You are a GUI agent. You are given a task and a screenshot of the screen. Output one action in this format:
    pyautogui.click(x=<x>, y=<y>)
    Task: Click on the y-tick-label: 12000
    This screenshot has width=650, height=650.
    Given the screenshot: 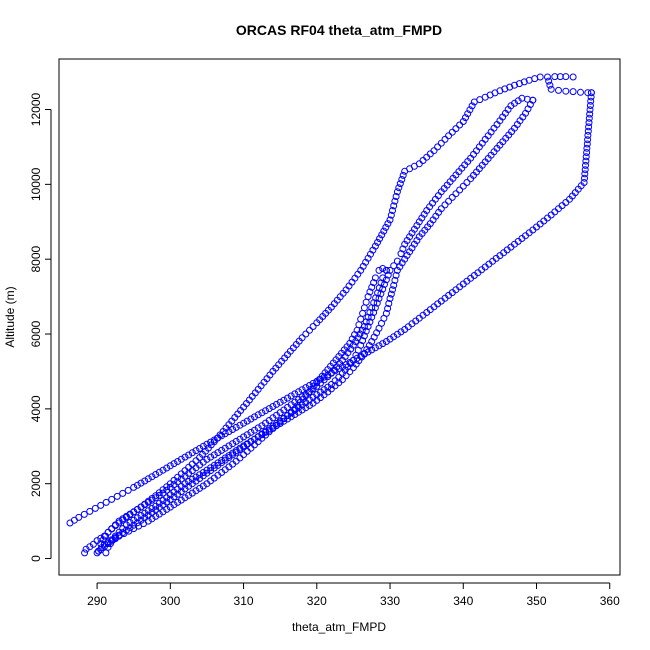 What is the action you would take?
    pyautogui.click(x=36, y=110)
    